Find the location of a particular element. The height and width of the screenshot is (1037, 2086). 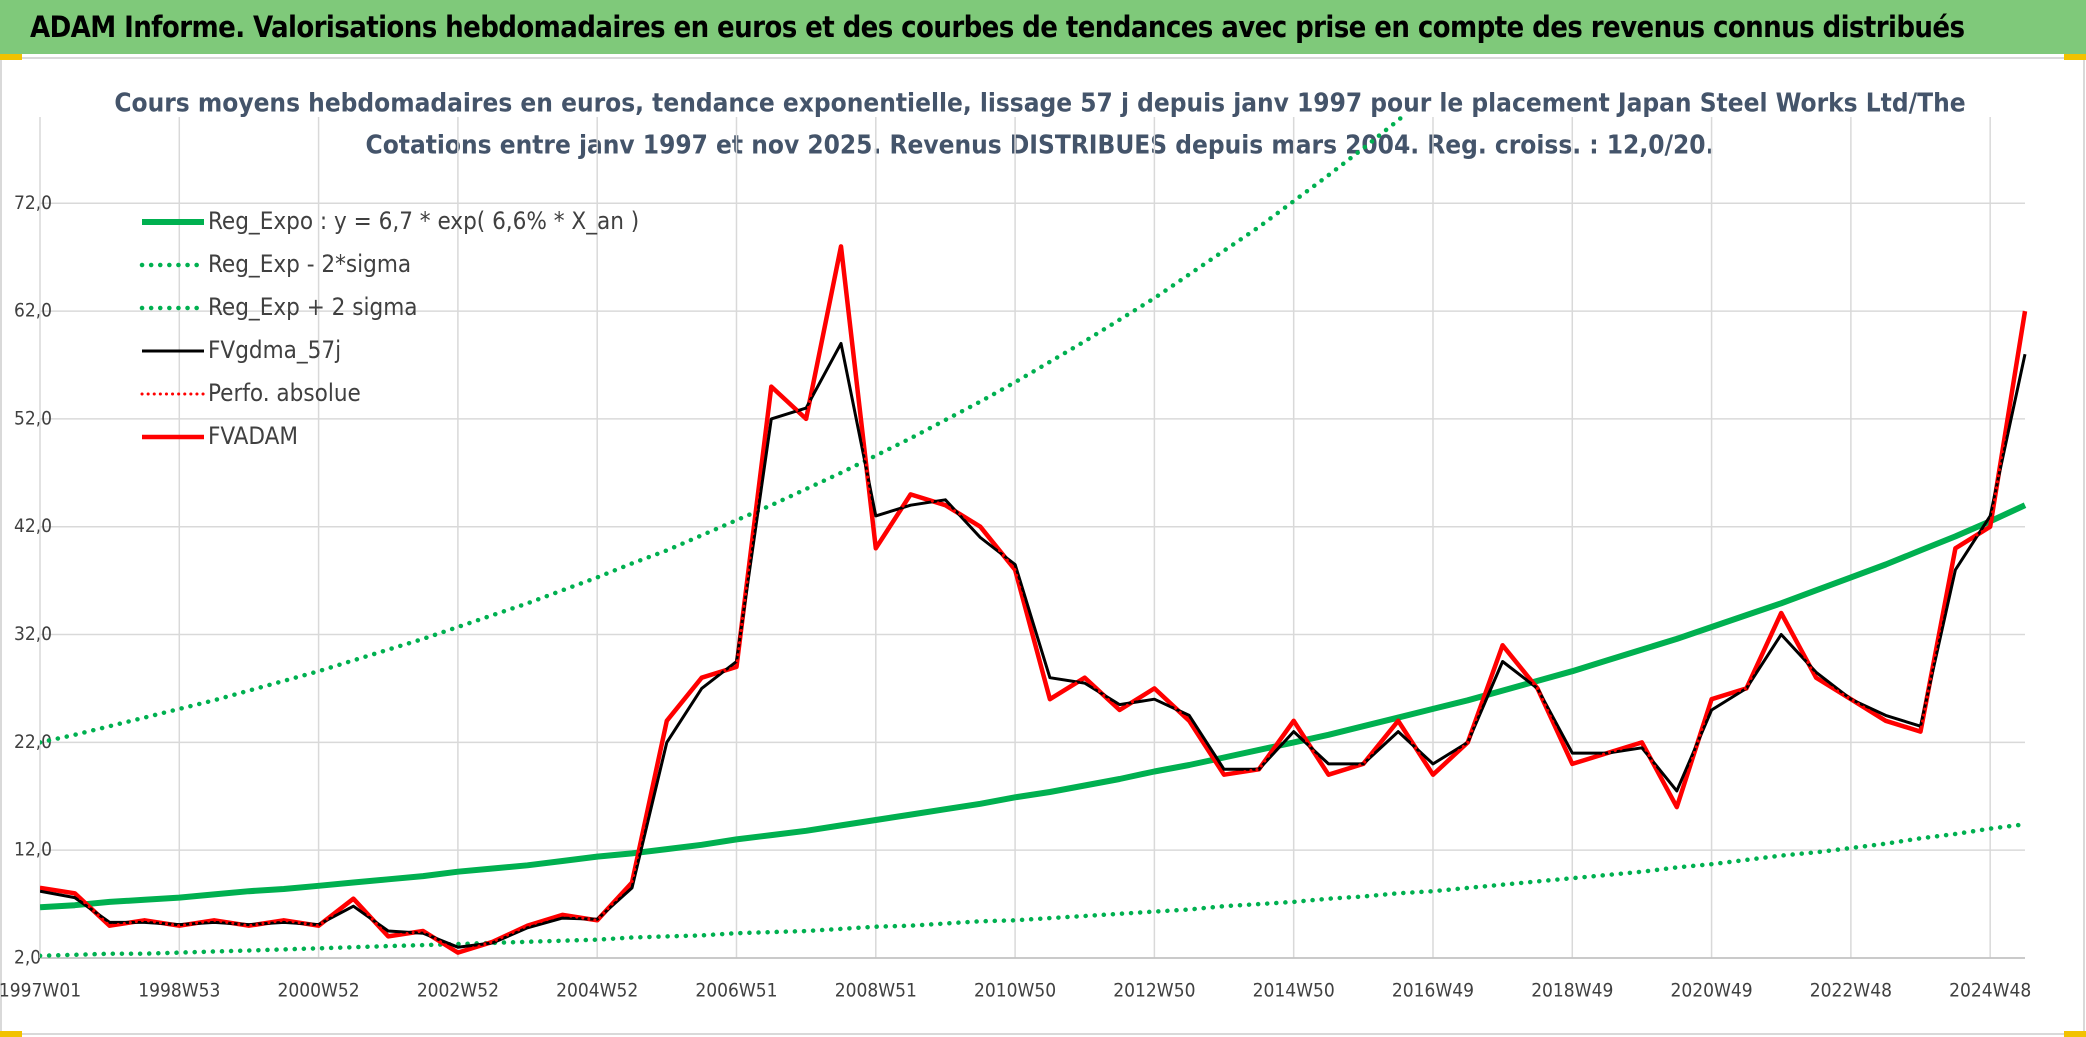

x-tick-label: 2000W52 is located at coordinates (319, 991).